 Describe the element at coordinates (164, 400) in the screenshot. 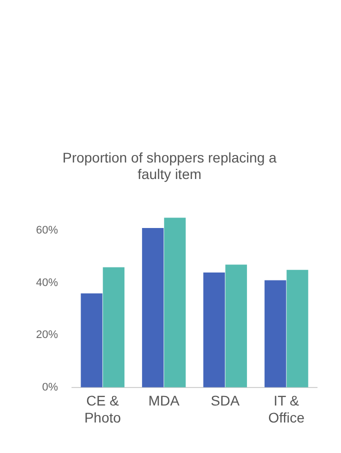

I see `x-tick-label: MDA` at that location.